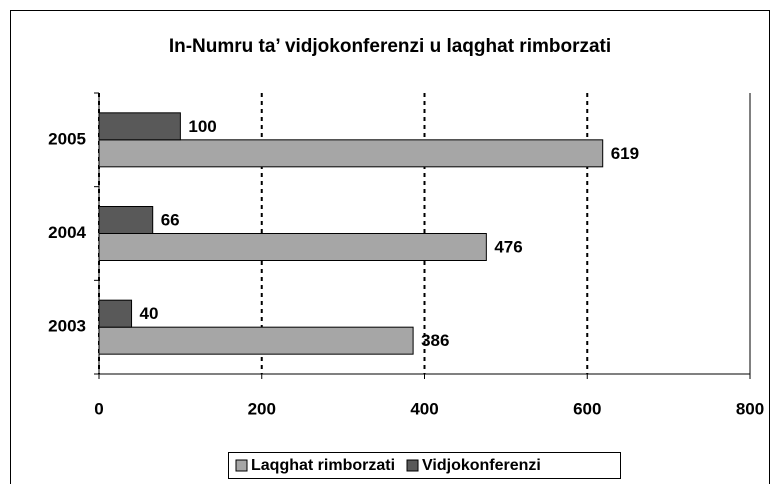 The height and width of the screenshot is (484, 779). I want to click on y-tick-label: 2005, so click(67, 138).